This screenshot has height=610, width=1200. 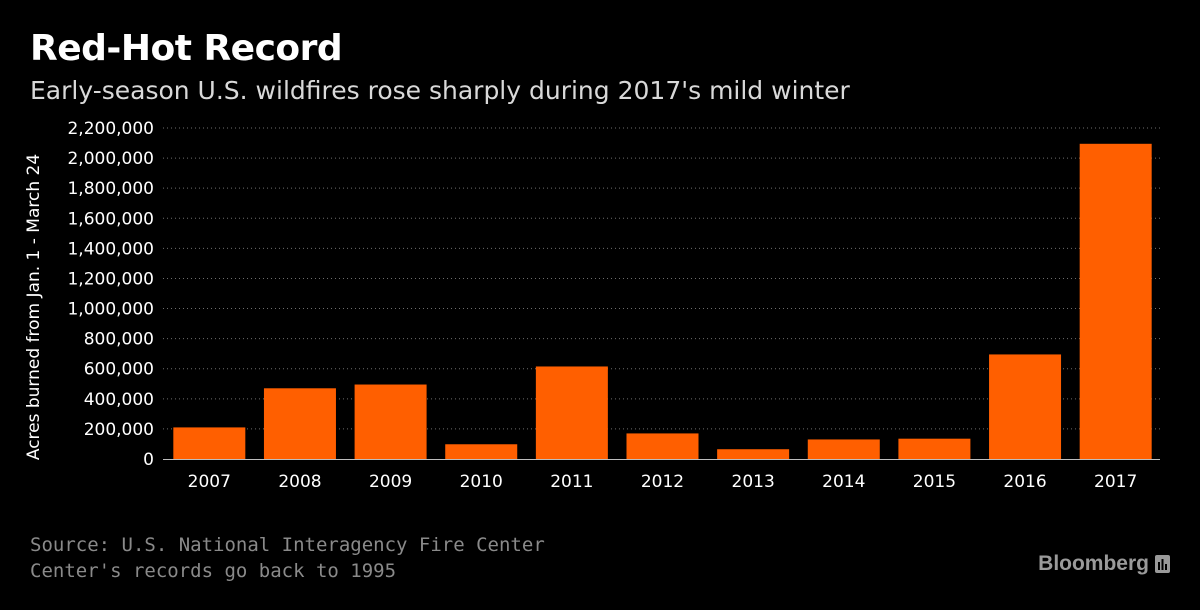 I want to click on x-tick-label: 2013, so click(x=753, y=482).